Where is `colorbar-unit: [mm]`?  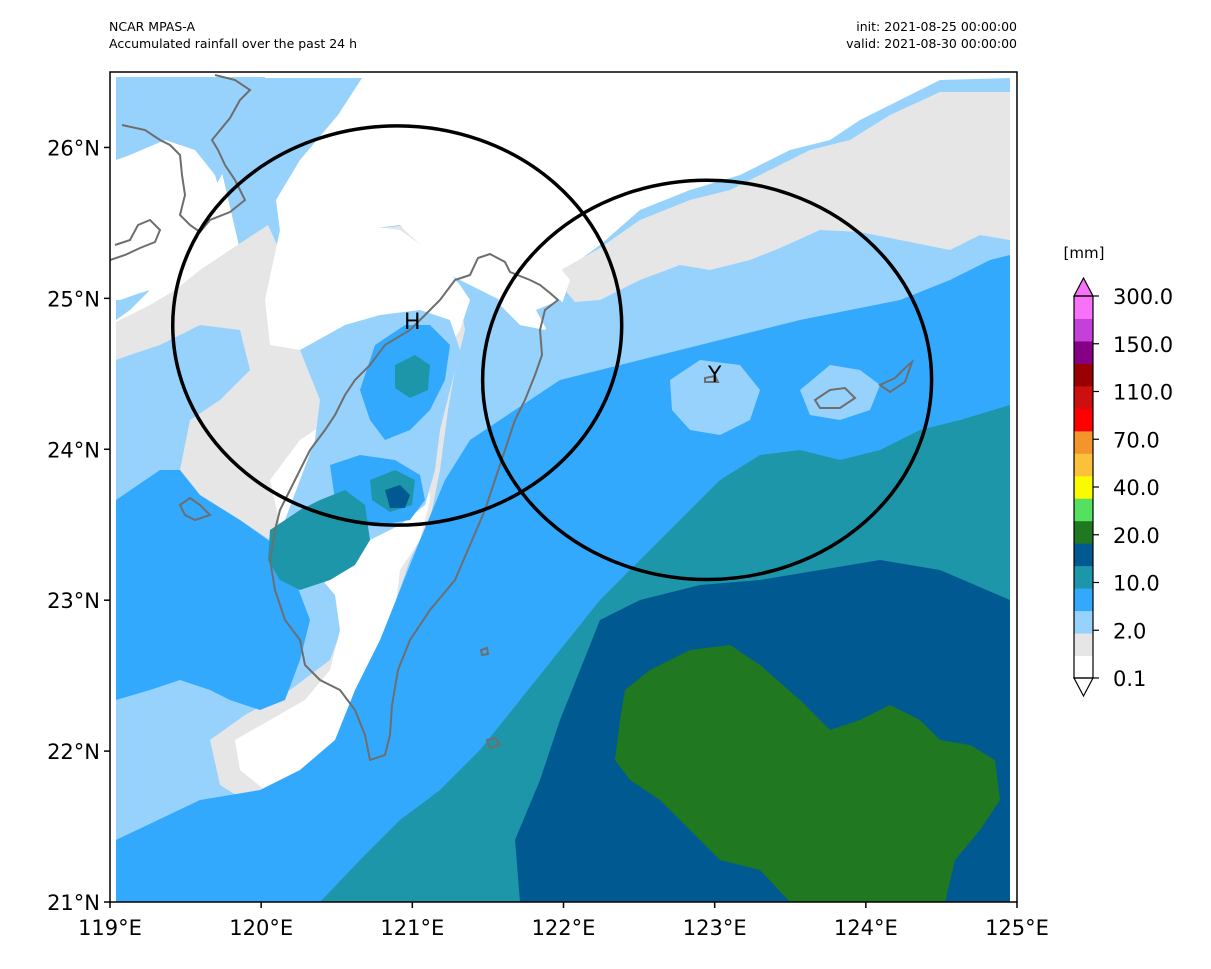 colorbar-unit: [mm] is located at coordinates (1084, 253).